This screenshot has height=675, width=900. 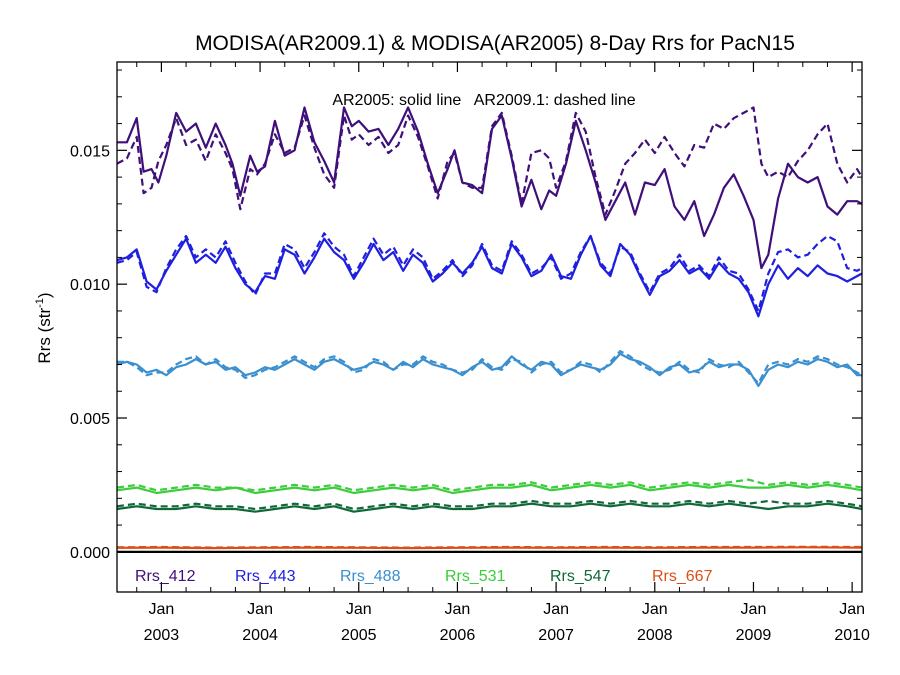 I want to click on annotation-line-style: AR2005: solid line AR2009.1: dashed line, so click(x=483, y=100).